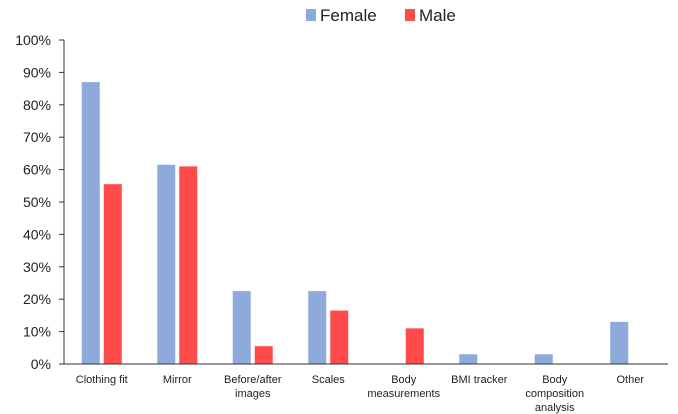 This screenshot has height=414, width=678. I want to click on x-tick-label: Other, so click(630, 380).